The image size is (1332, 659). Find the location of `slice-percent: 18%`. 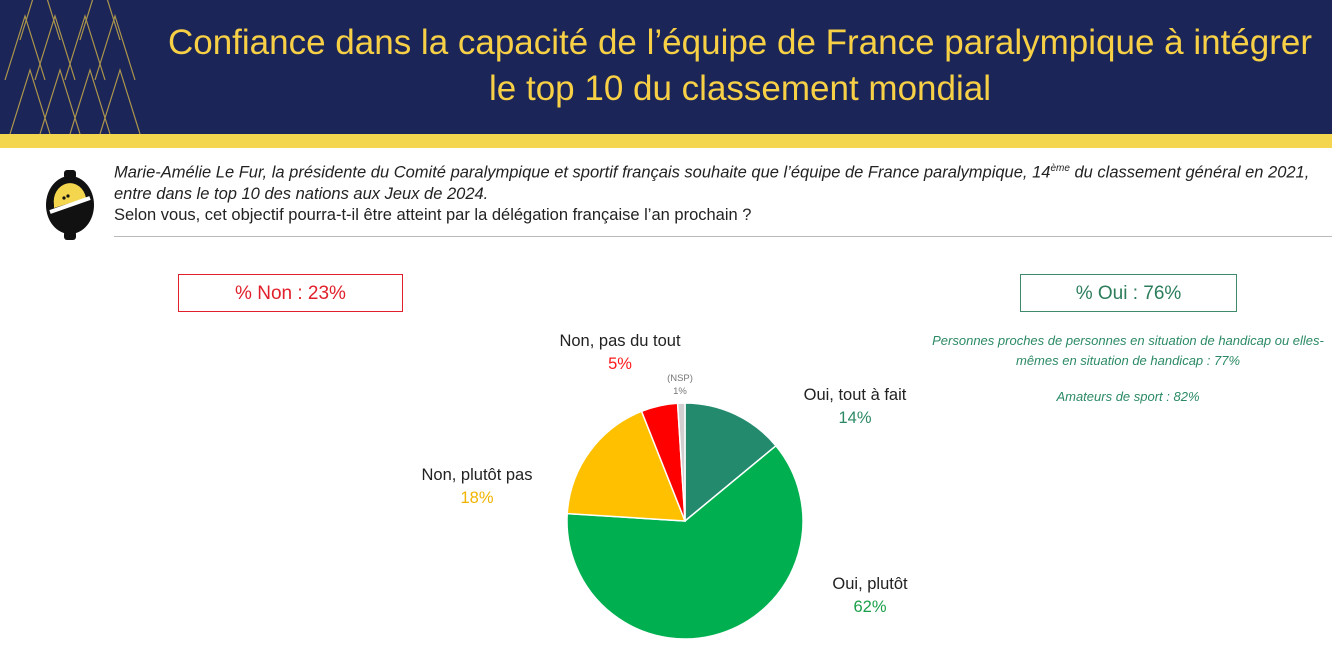

slice-percent: 18% is located at coordinates (477, 498).